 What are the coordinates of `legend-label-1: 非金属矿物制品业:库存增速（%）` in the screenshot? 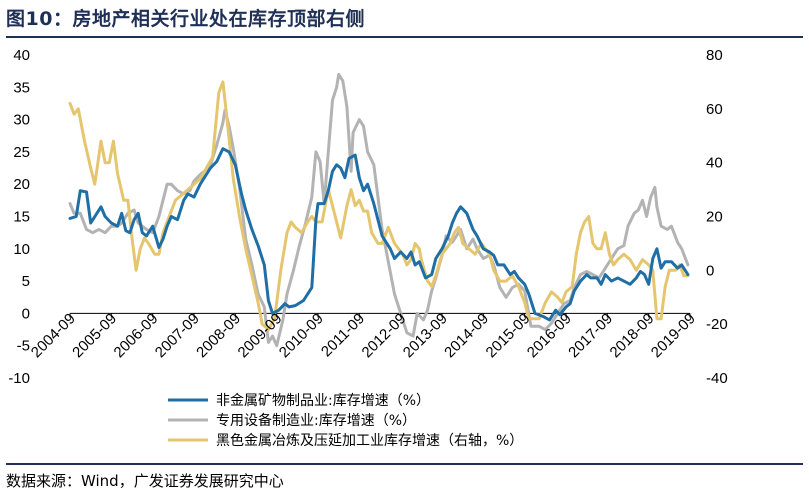 It's located at (323, 401).